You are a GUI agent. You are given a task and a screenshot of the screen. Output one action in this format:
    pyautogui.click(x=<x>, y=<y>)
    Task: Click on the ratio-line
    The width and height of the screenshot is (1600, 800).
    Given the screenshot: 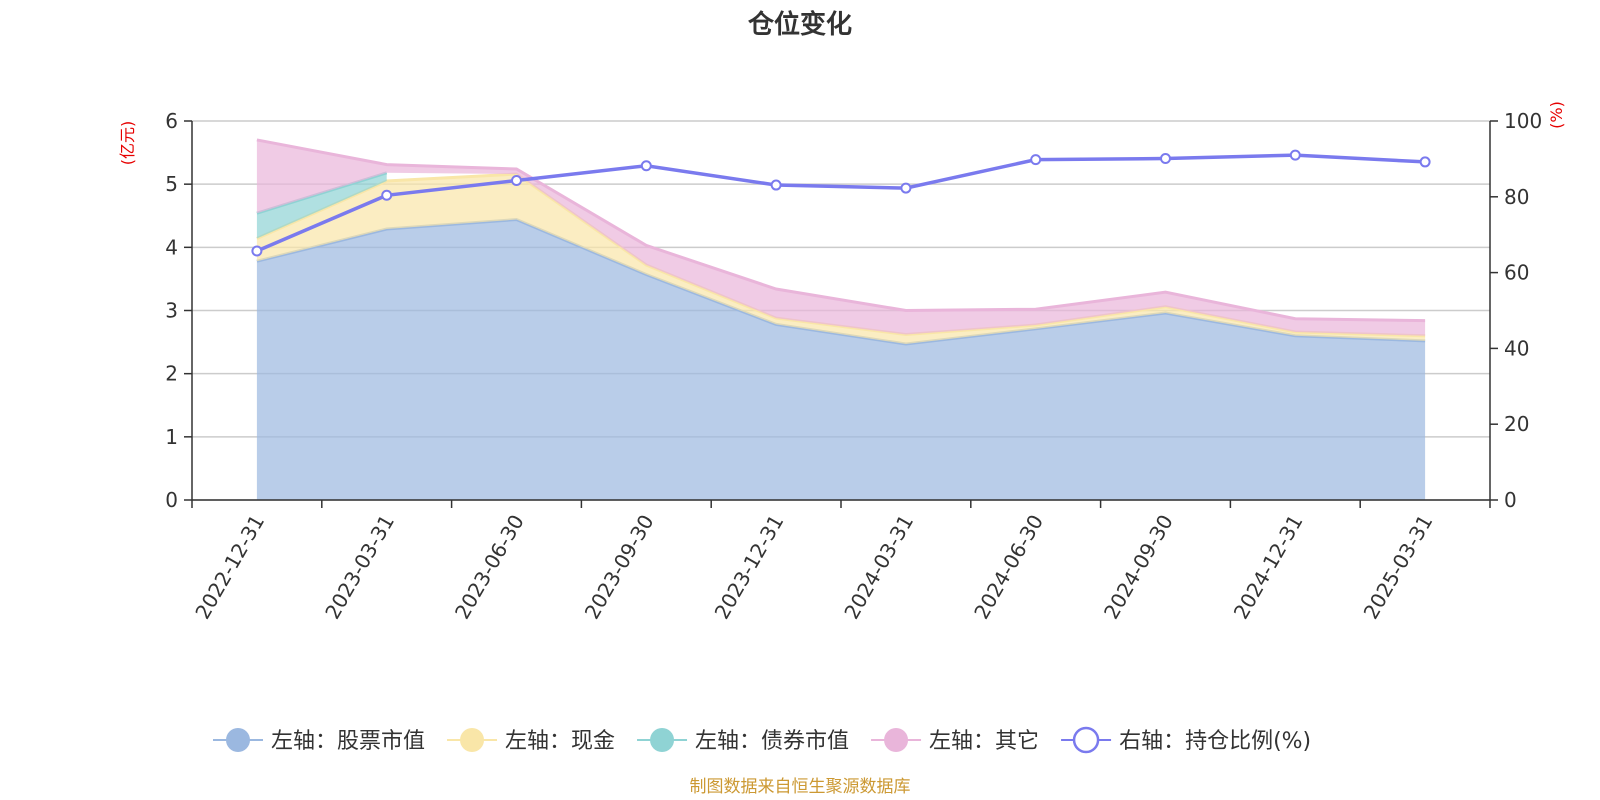 What is the action you would take?
    pyautogui.click(x=841, y=203)
    